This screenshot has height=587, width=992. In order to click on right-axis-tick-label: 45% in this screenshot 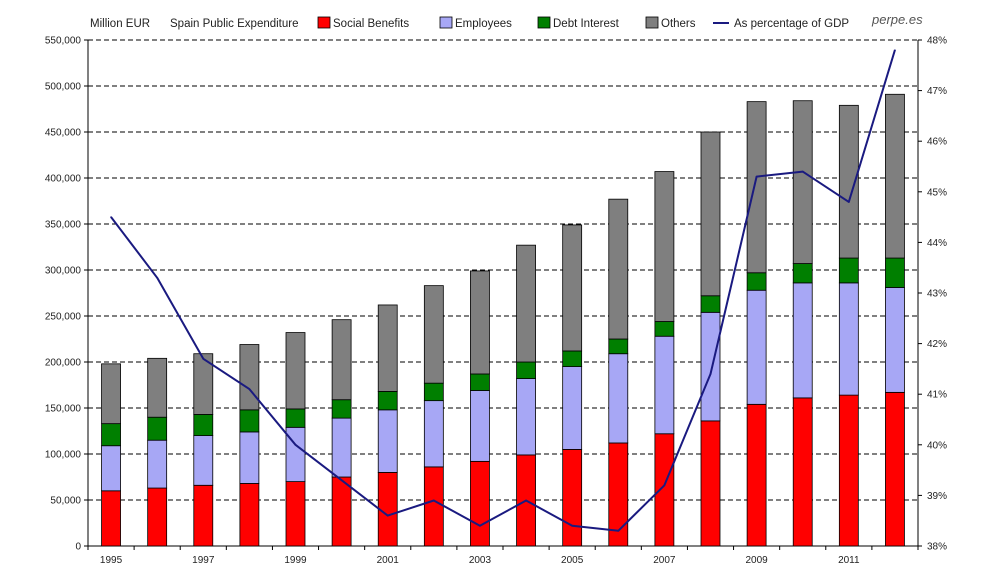, I will do `click(937, 192)`.